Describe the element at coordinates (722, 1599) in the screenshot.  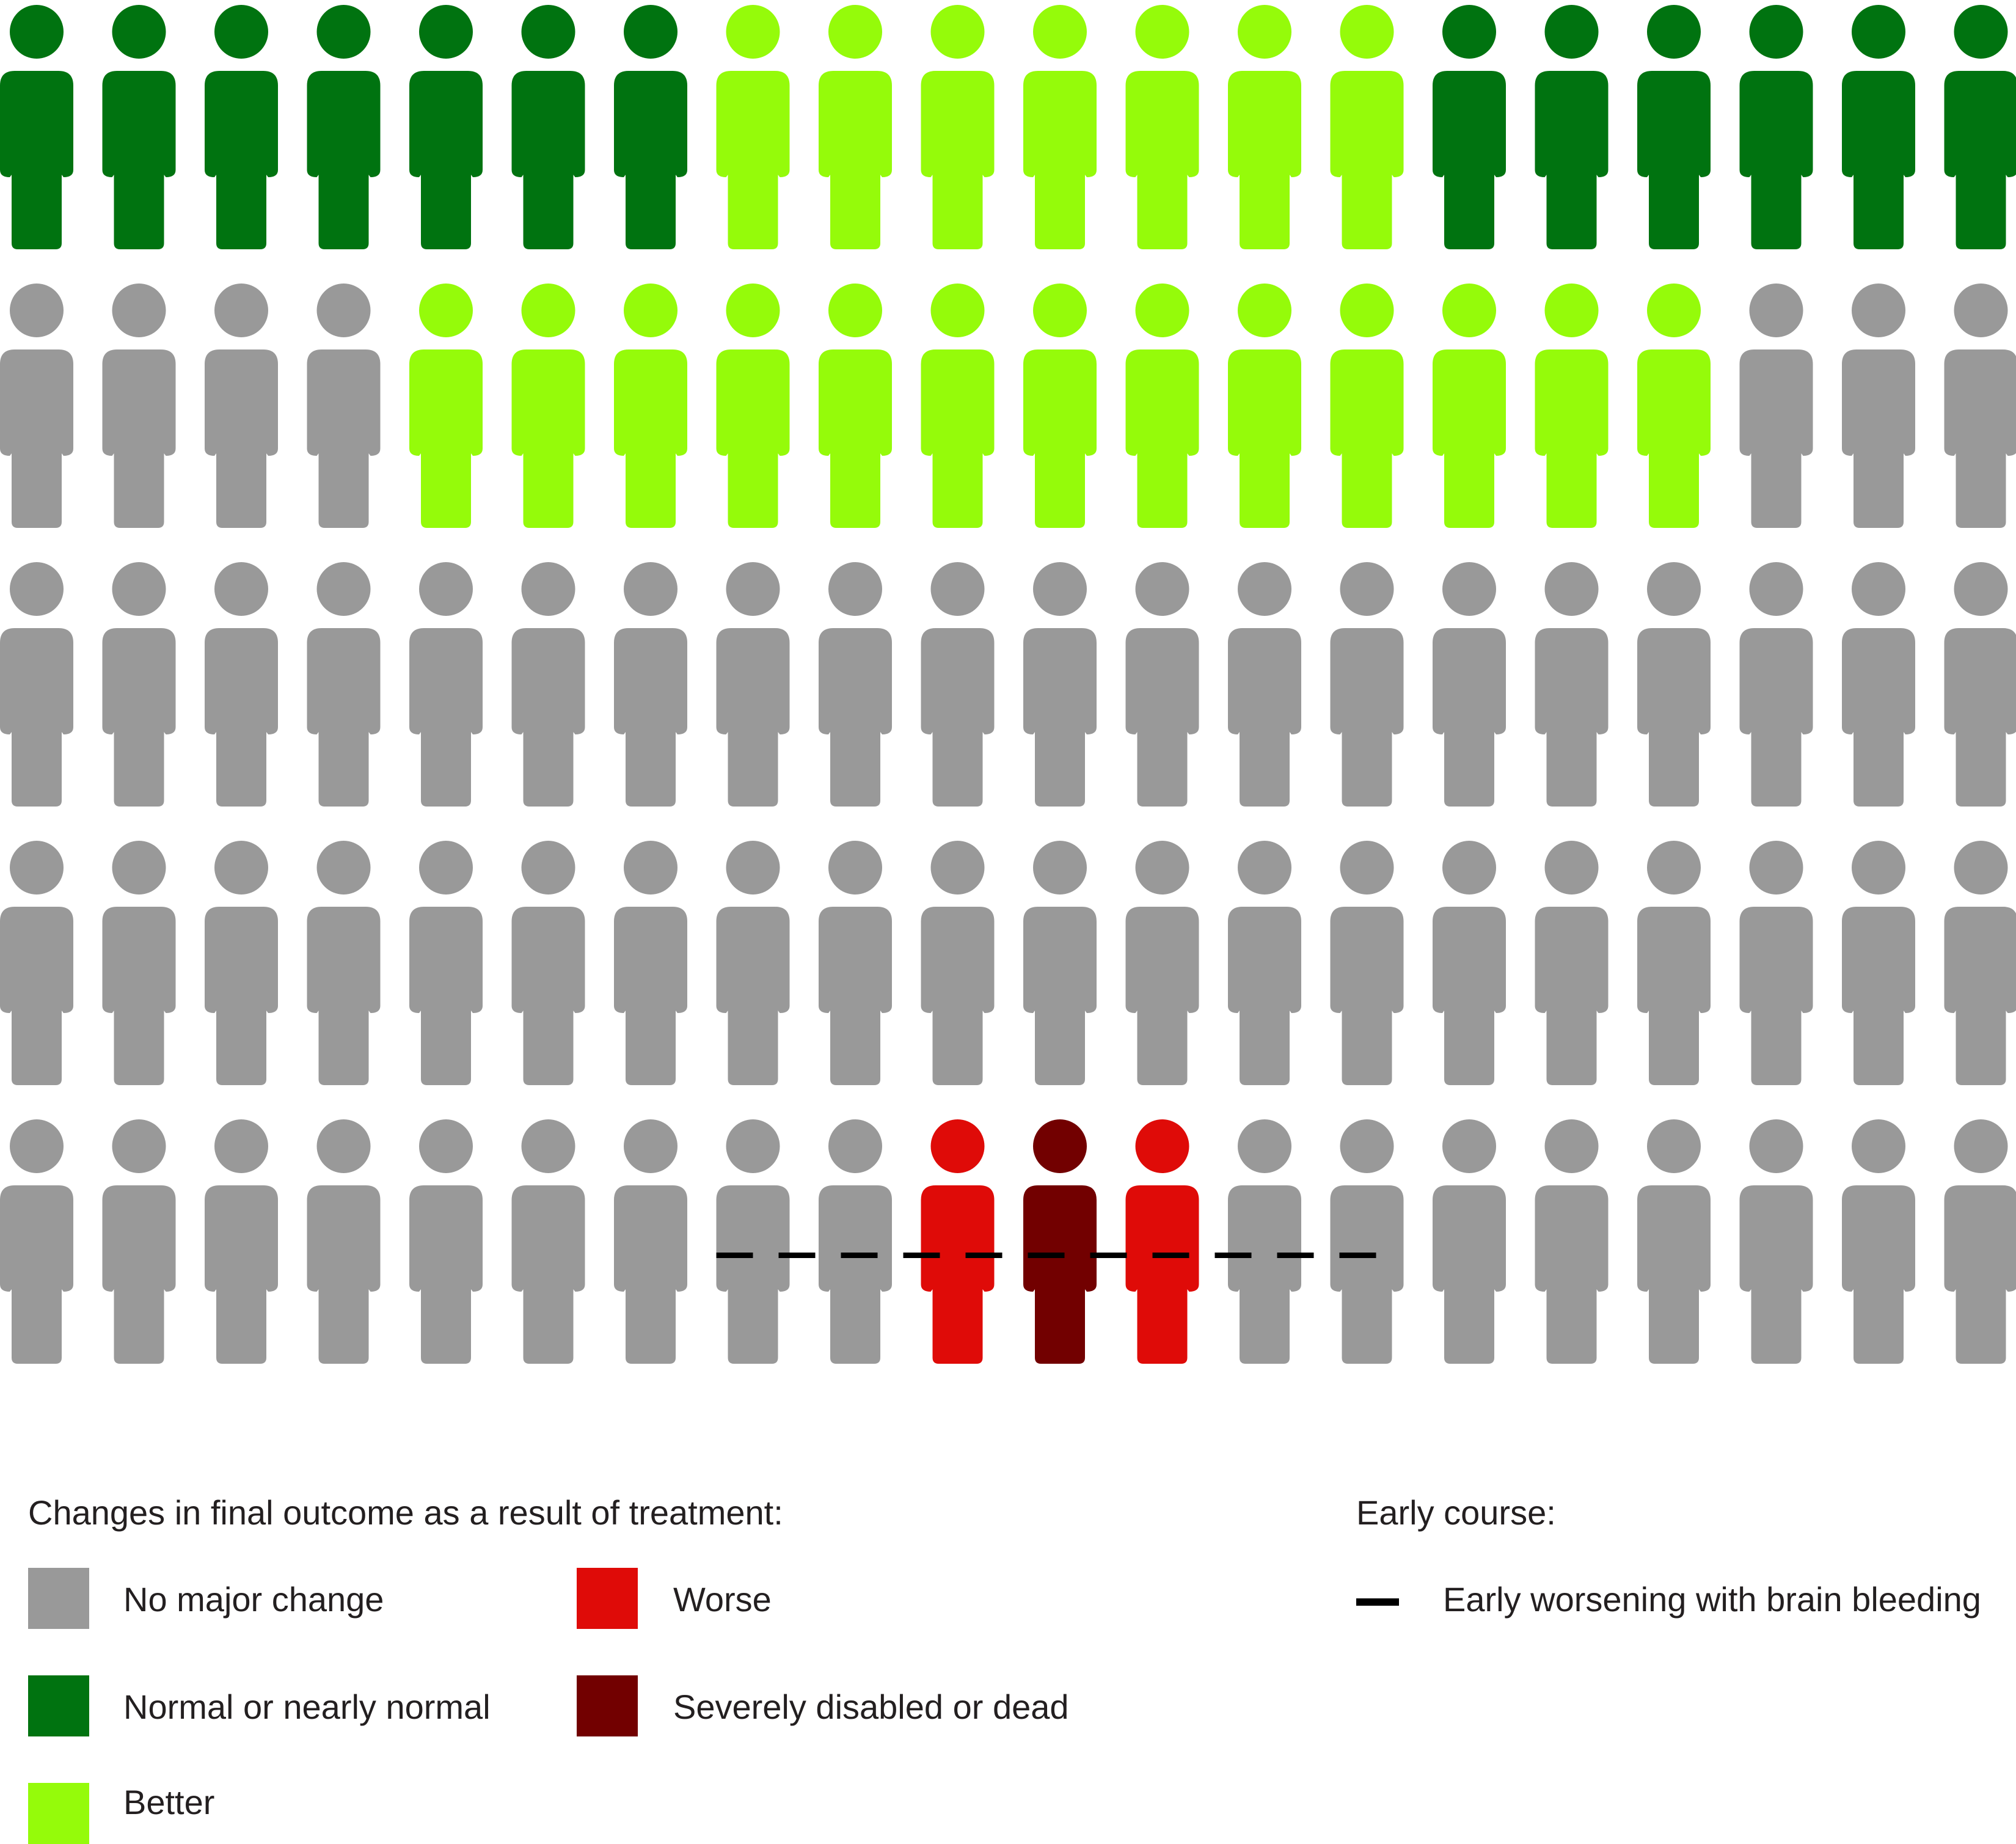
I see `worse-label: Worse` at that location.